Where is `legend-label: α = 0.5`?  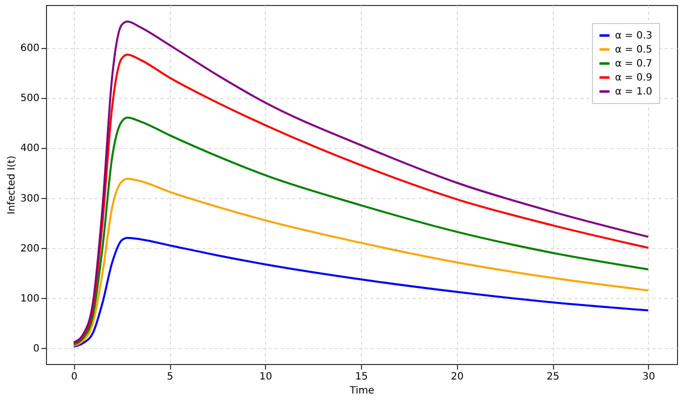 legend-label: α = 0.5 is located at coordinates (633, 50).